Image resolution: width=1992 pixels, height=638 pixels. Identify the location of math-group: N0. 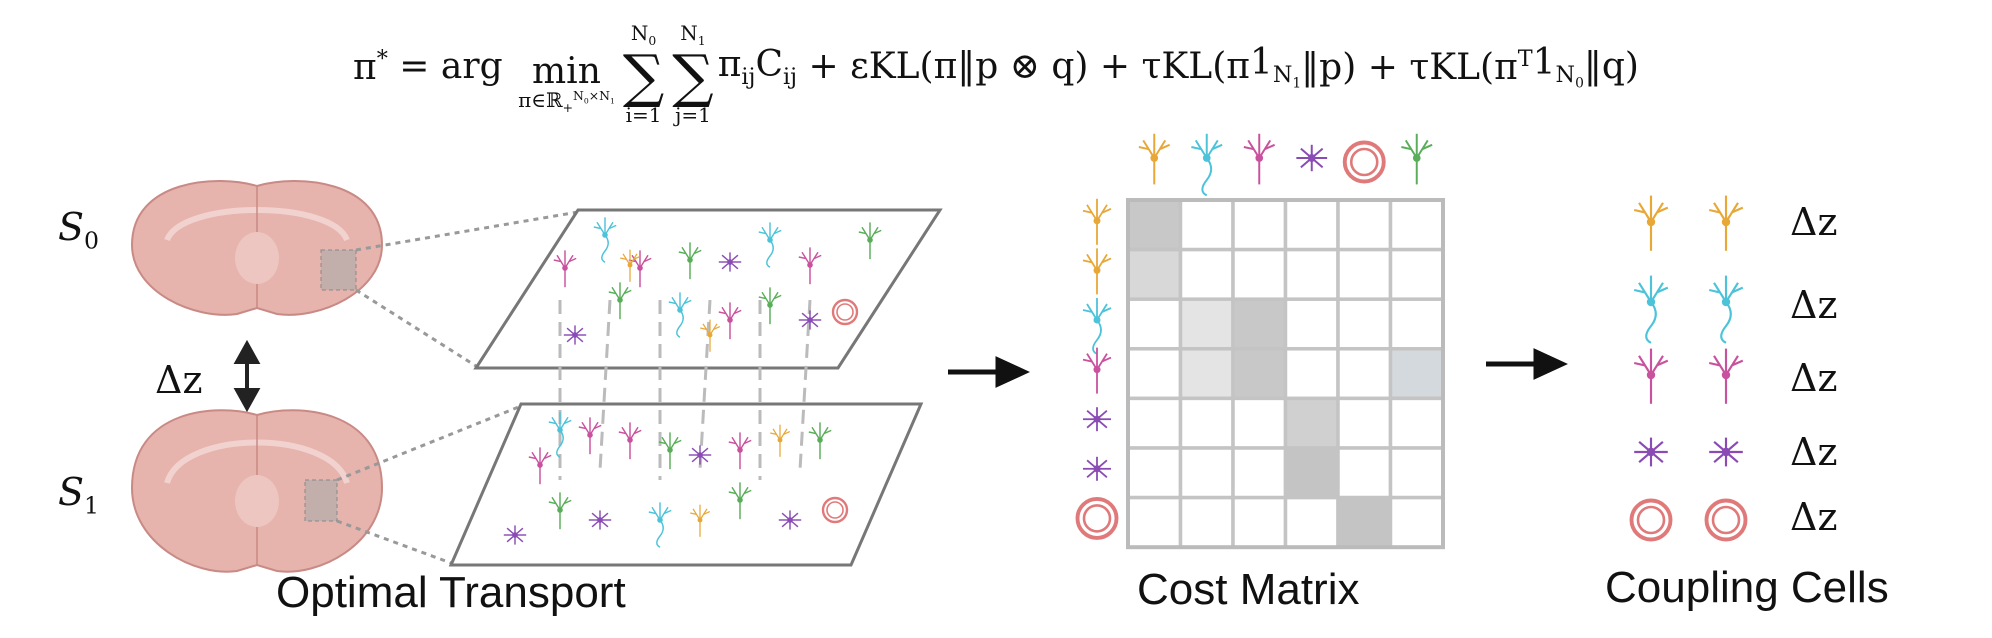
(1570, 76).